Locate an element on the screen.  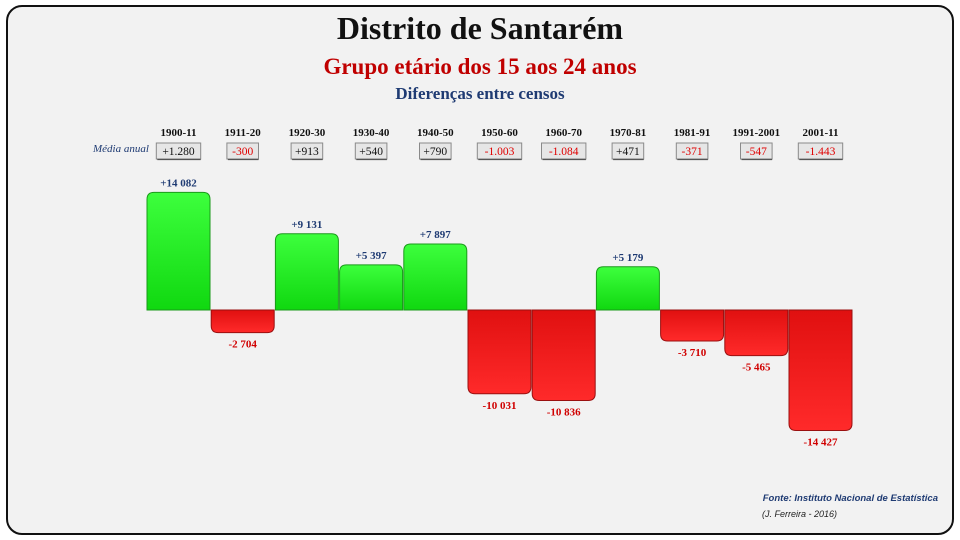
value-label: -10 836 is located at coordinates (564, 412).